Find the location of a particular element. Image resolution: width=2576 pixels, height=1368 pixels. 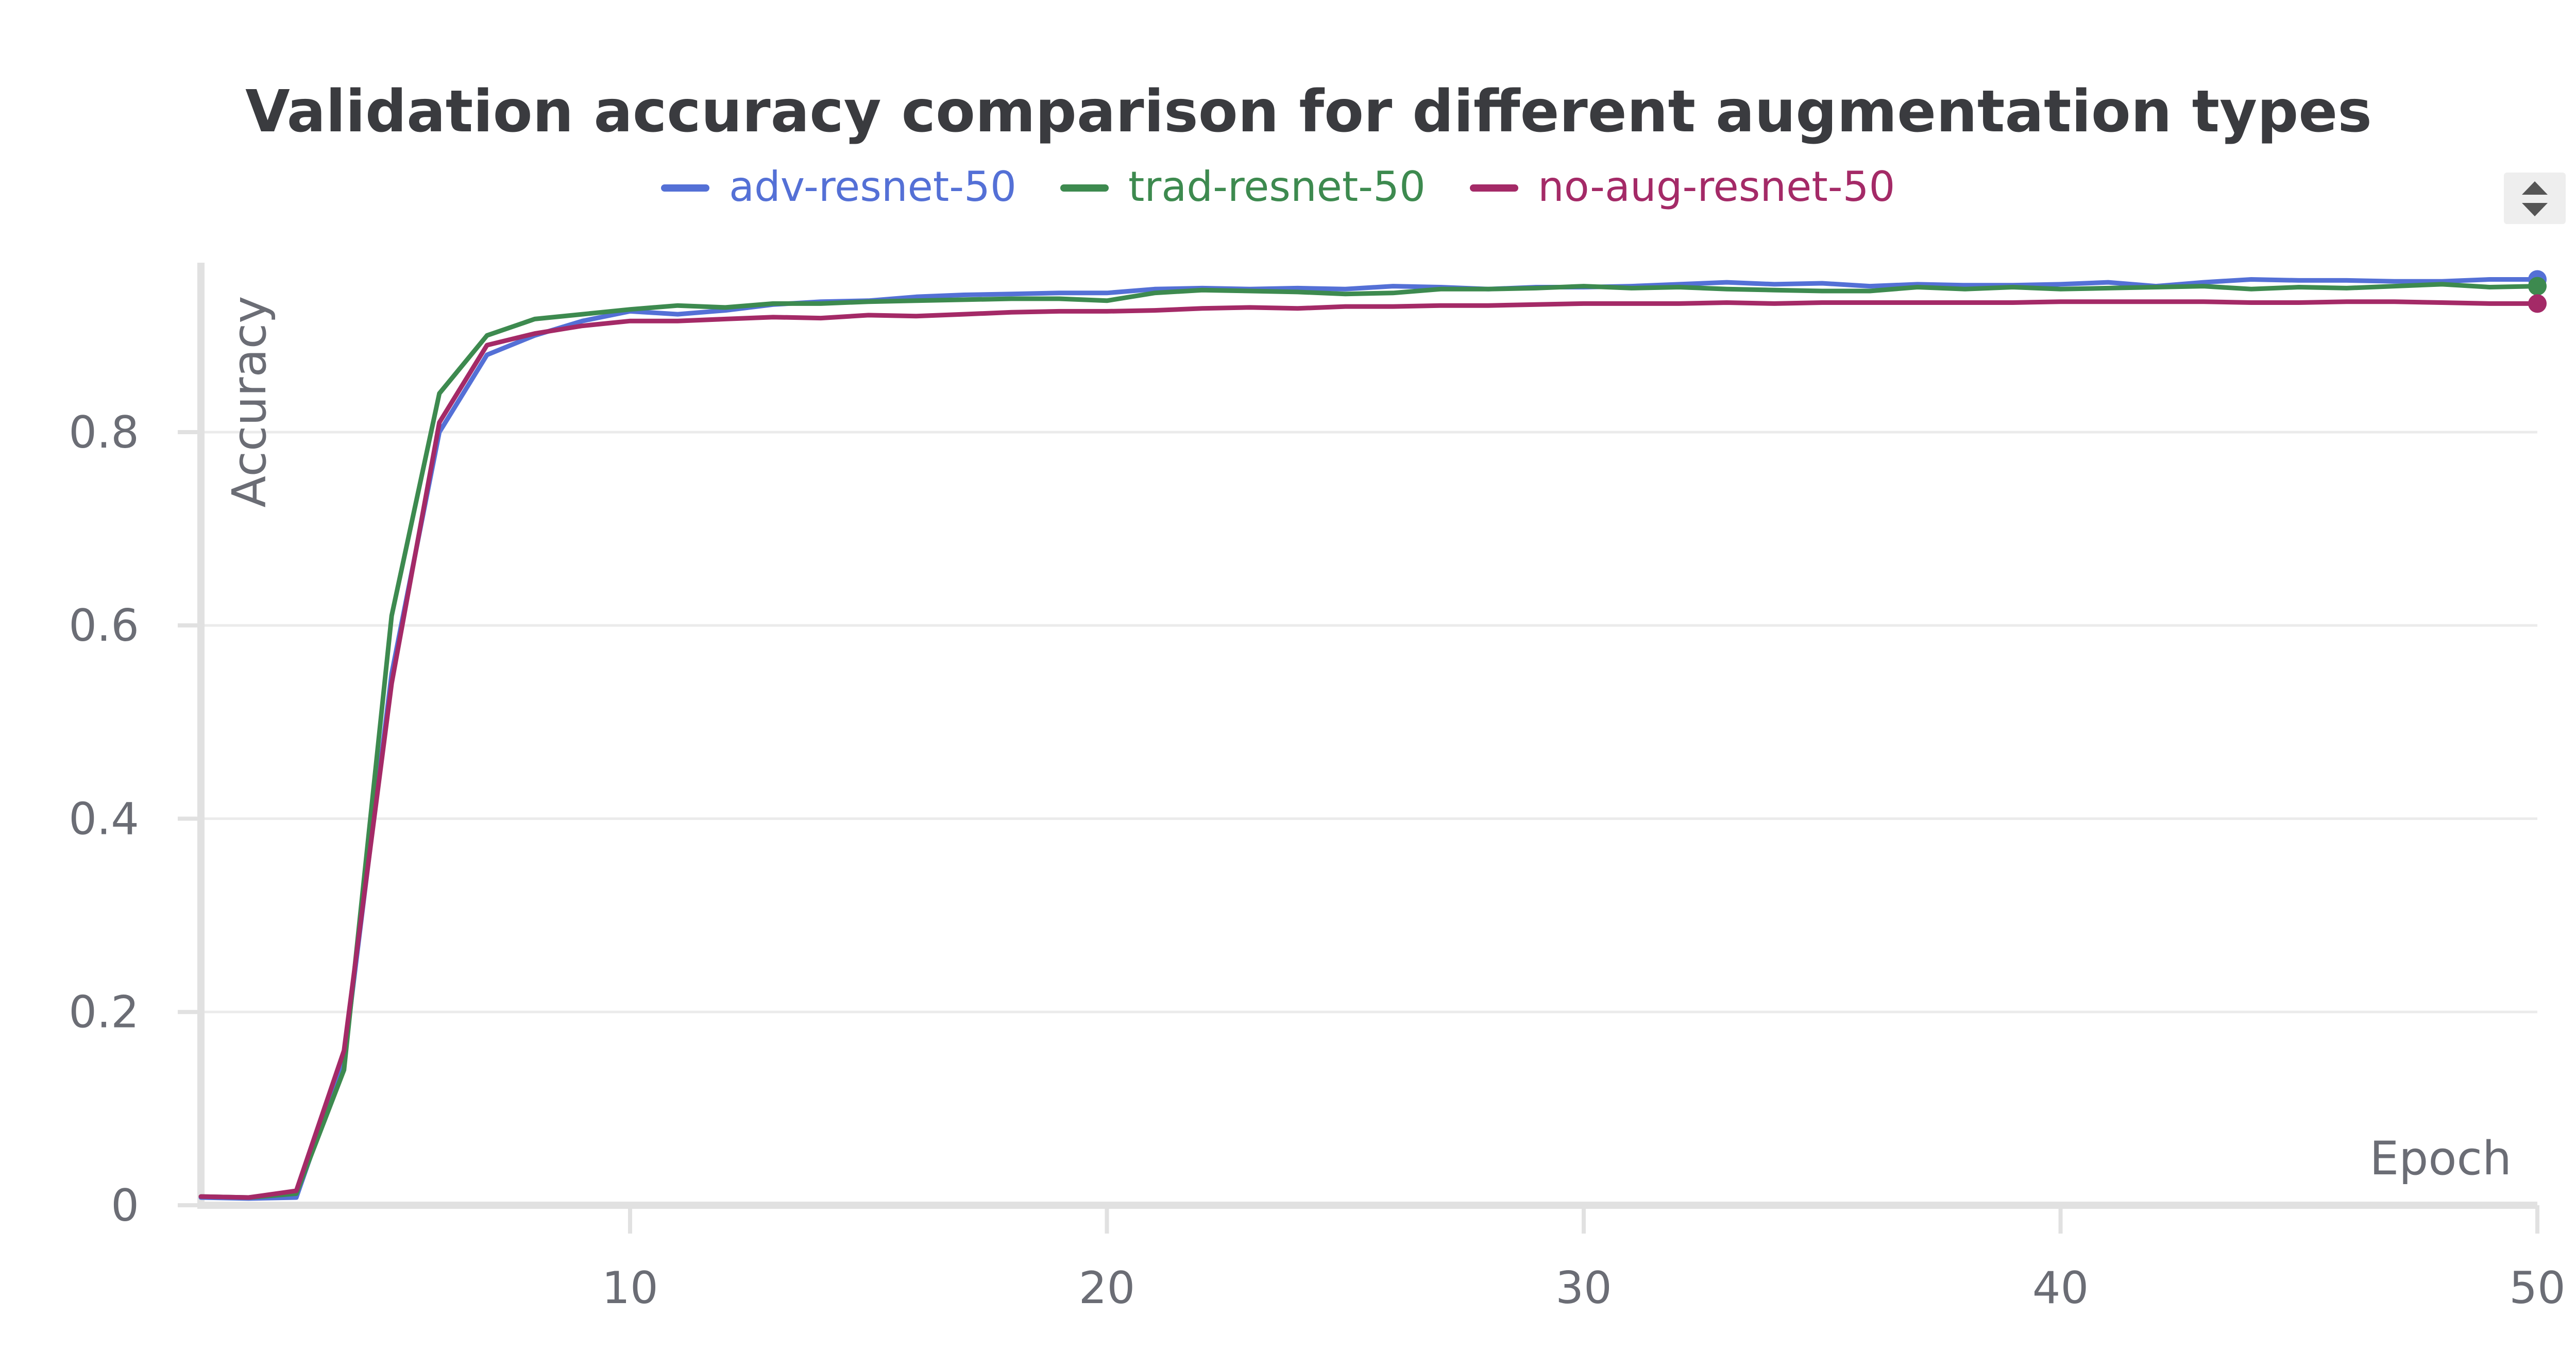

y-tick-label: 0 is located at coordinates (125, 1206).